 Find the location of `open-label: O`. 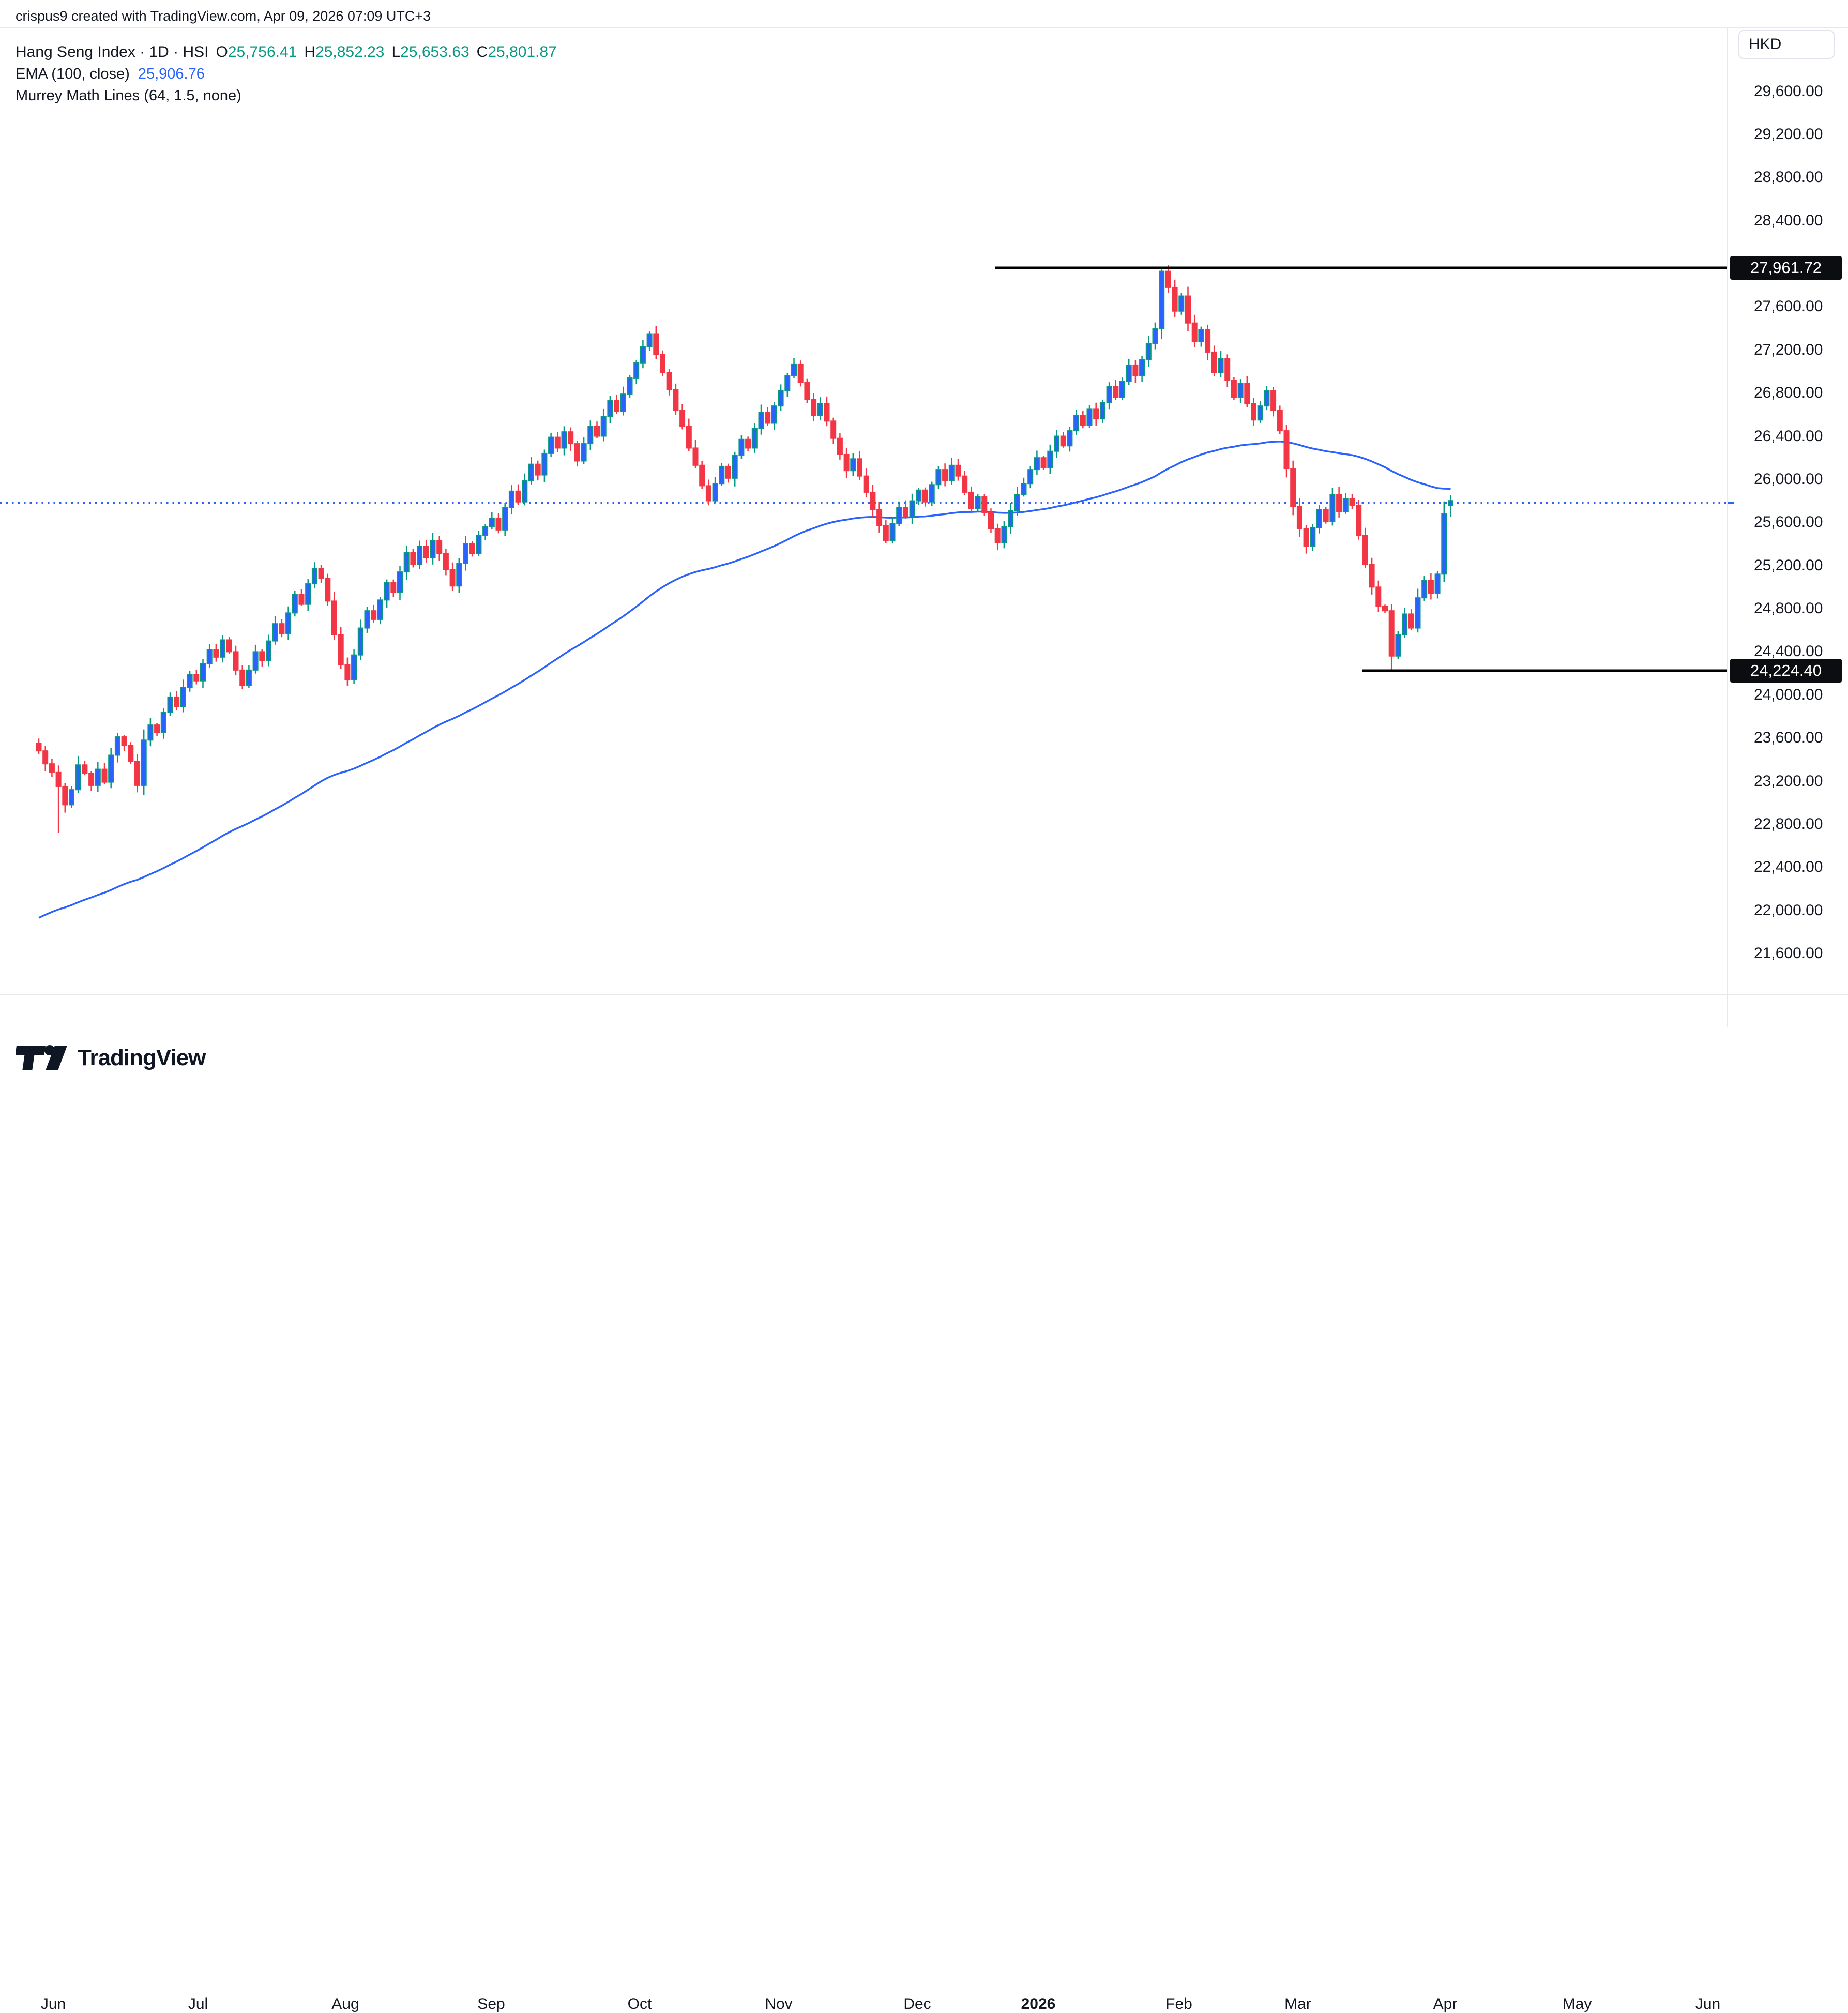

open-label: O is located at coordinates (222, 51).